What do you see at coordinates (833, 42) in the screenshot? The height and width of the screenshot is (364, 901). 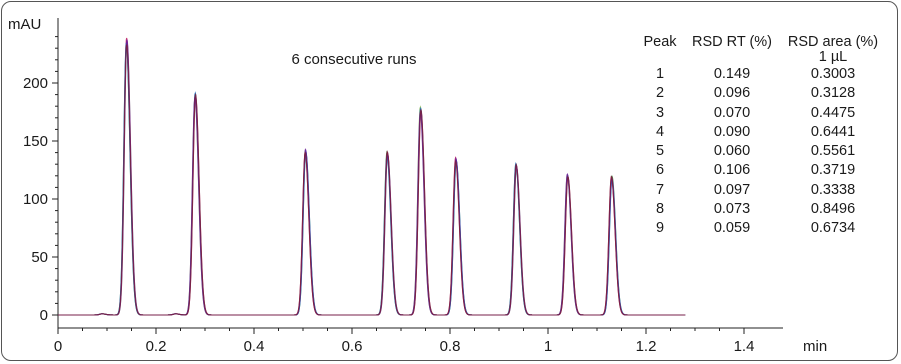 I see `col-header-rsd-area: RSD area (%)` at bounding box center [833, 42].